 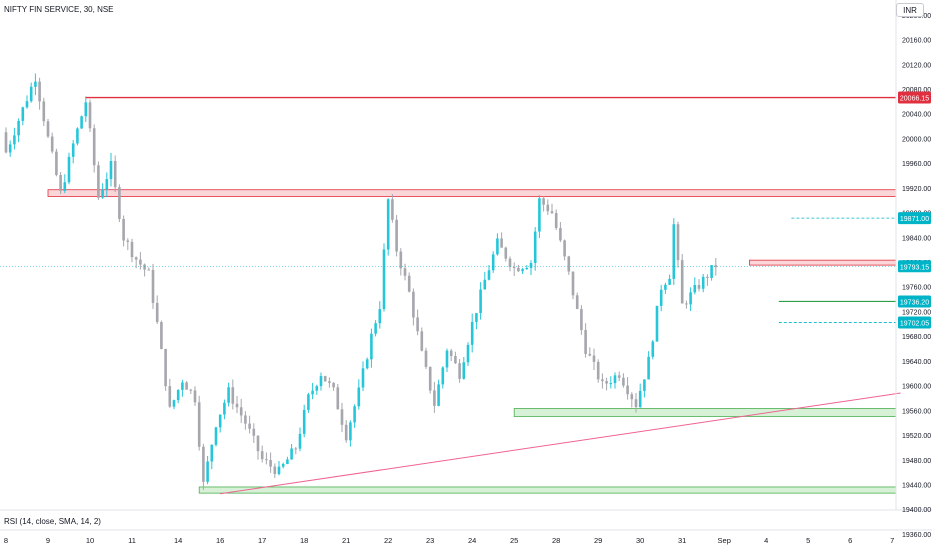 I want to click on time-tick-label: 7, so click(x=892, y=540).